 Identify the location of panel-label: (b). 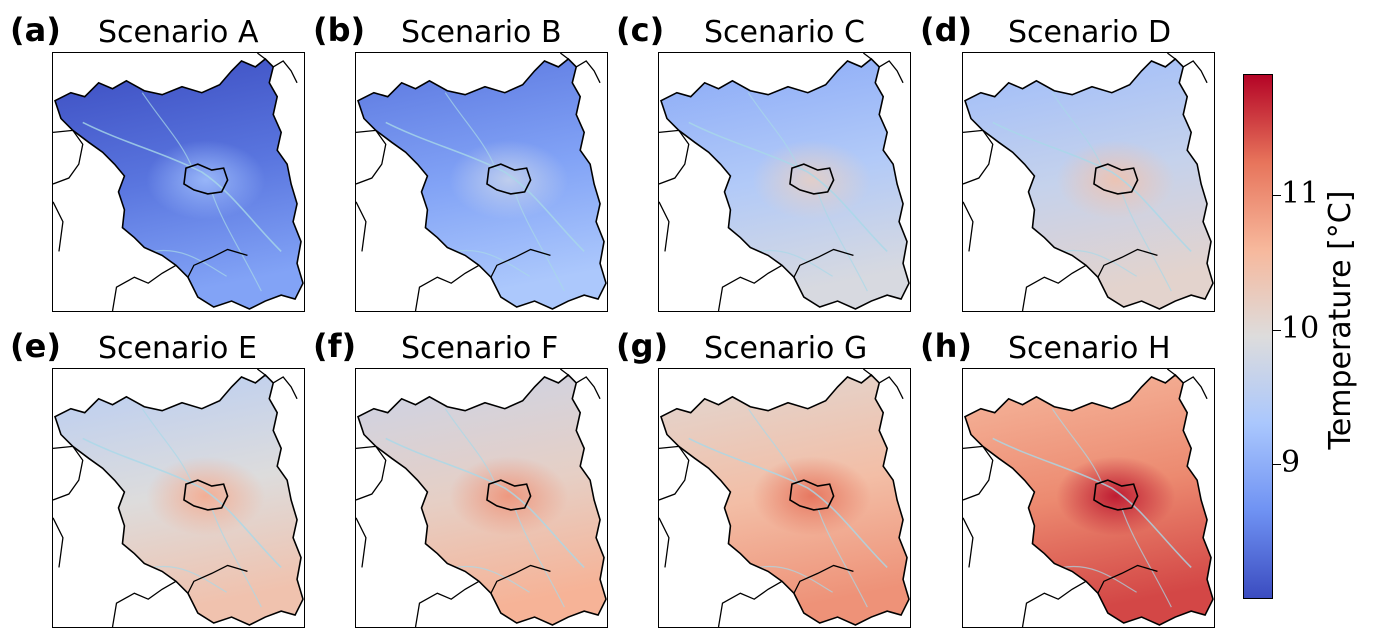
(339, 30).